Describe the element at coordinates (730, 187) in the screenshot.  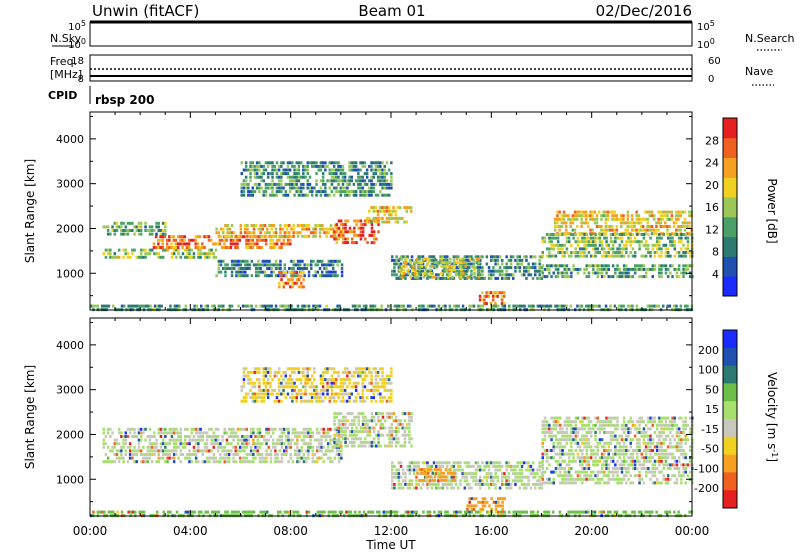
I see `colorbar-swatch` at that location.